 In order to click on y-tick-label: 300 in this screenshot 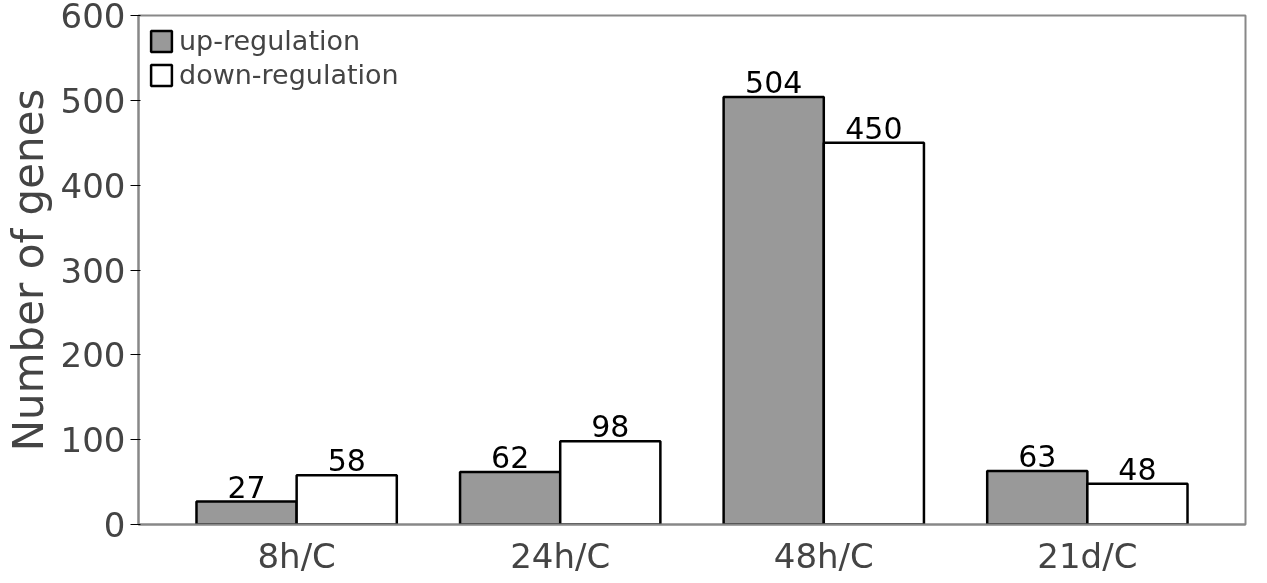, I will do `click(93, 270)`.